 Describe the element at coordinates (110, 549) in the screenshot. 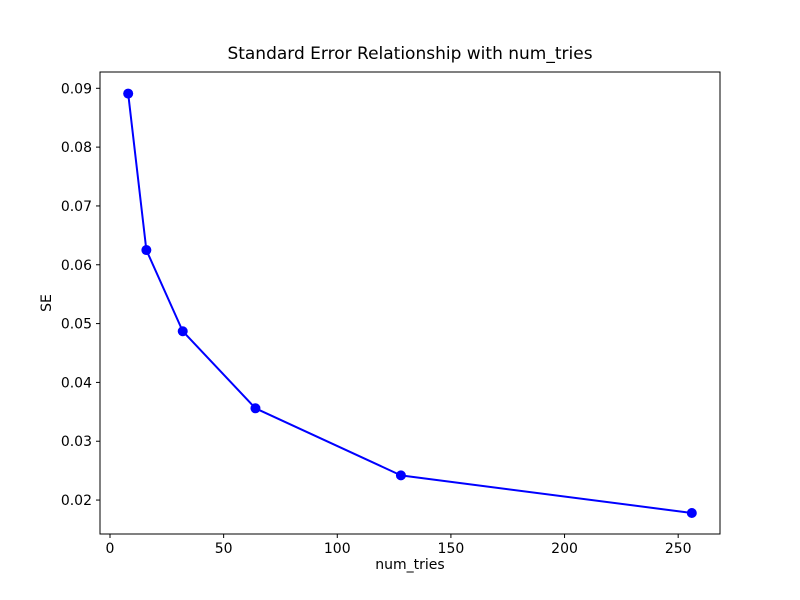

I see `x-tick-label: 0` at that location.